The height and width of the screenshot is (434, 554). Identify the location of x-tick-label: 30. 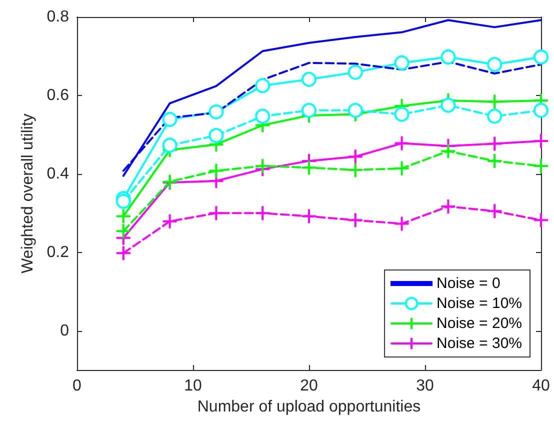
(425, 386).